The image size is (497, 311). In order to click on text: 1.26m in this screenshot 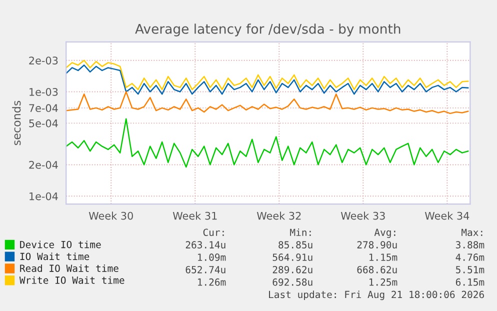, I will do `click(212, 282)`.